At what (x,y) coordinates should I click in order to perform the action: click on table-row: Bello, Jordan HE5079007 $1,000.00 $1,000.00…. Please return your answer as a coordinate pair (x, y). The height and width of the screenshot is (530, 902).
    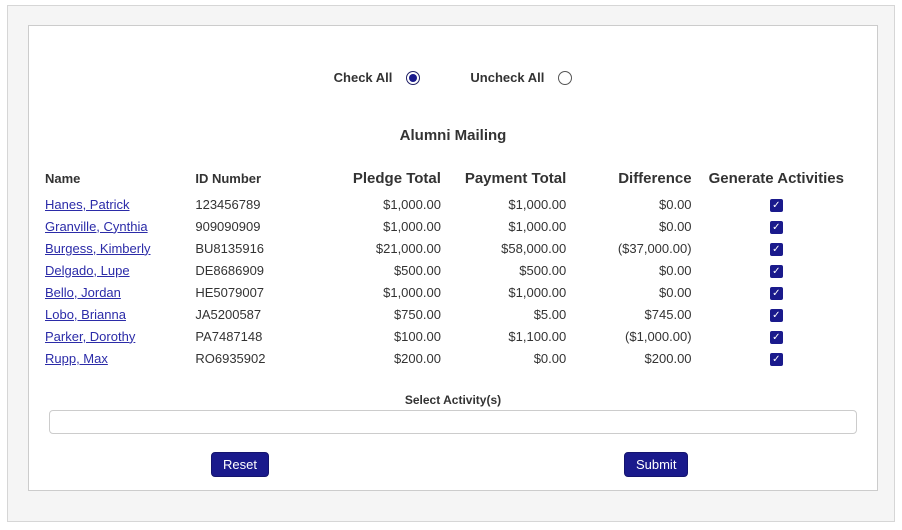
    Looking at the image, I should click on (453, 292).